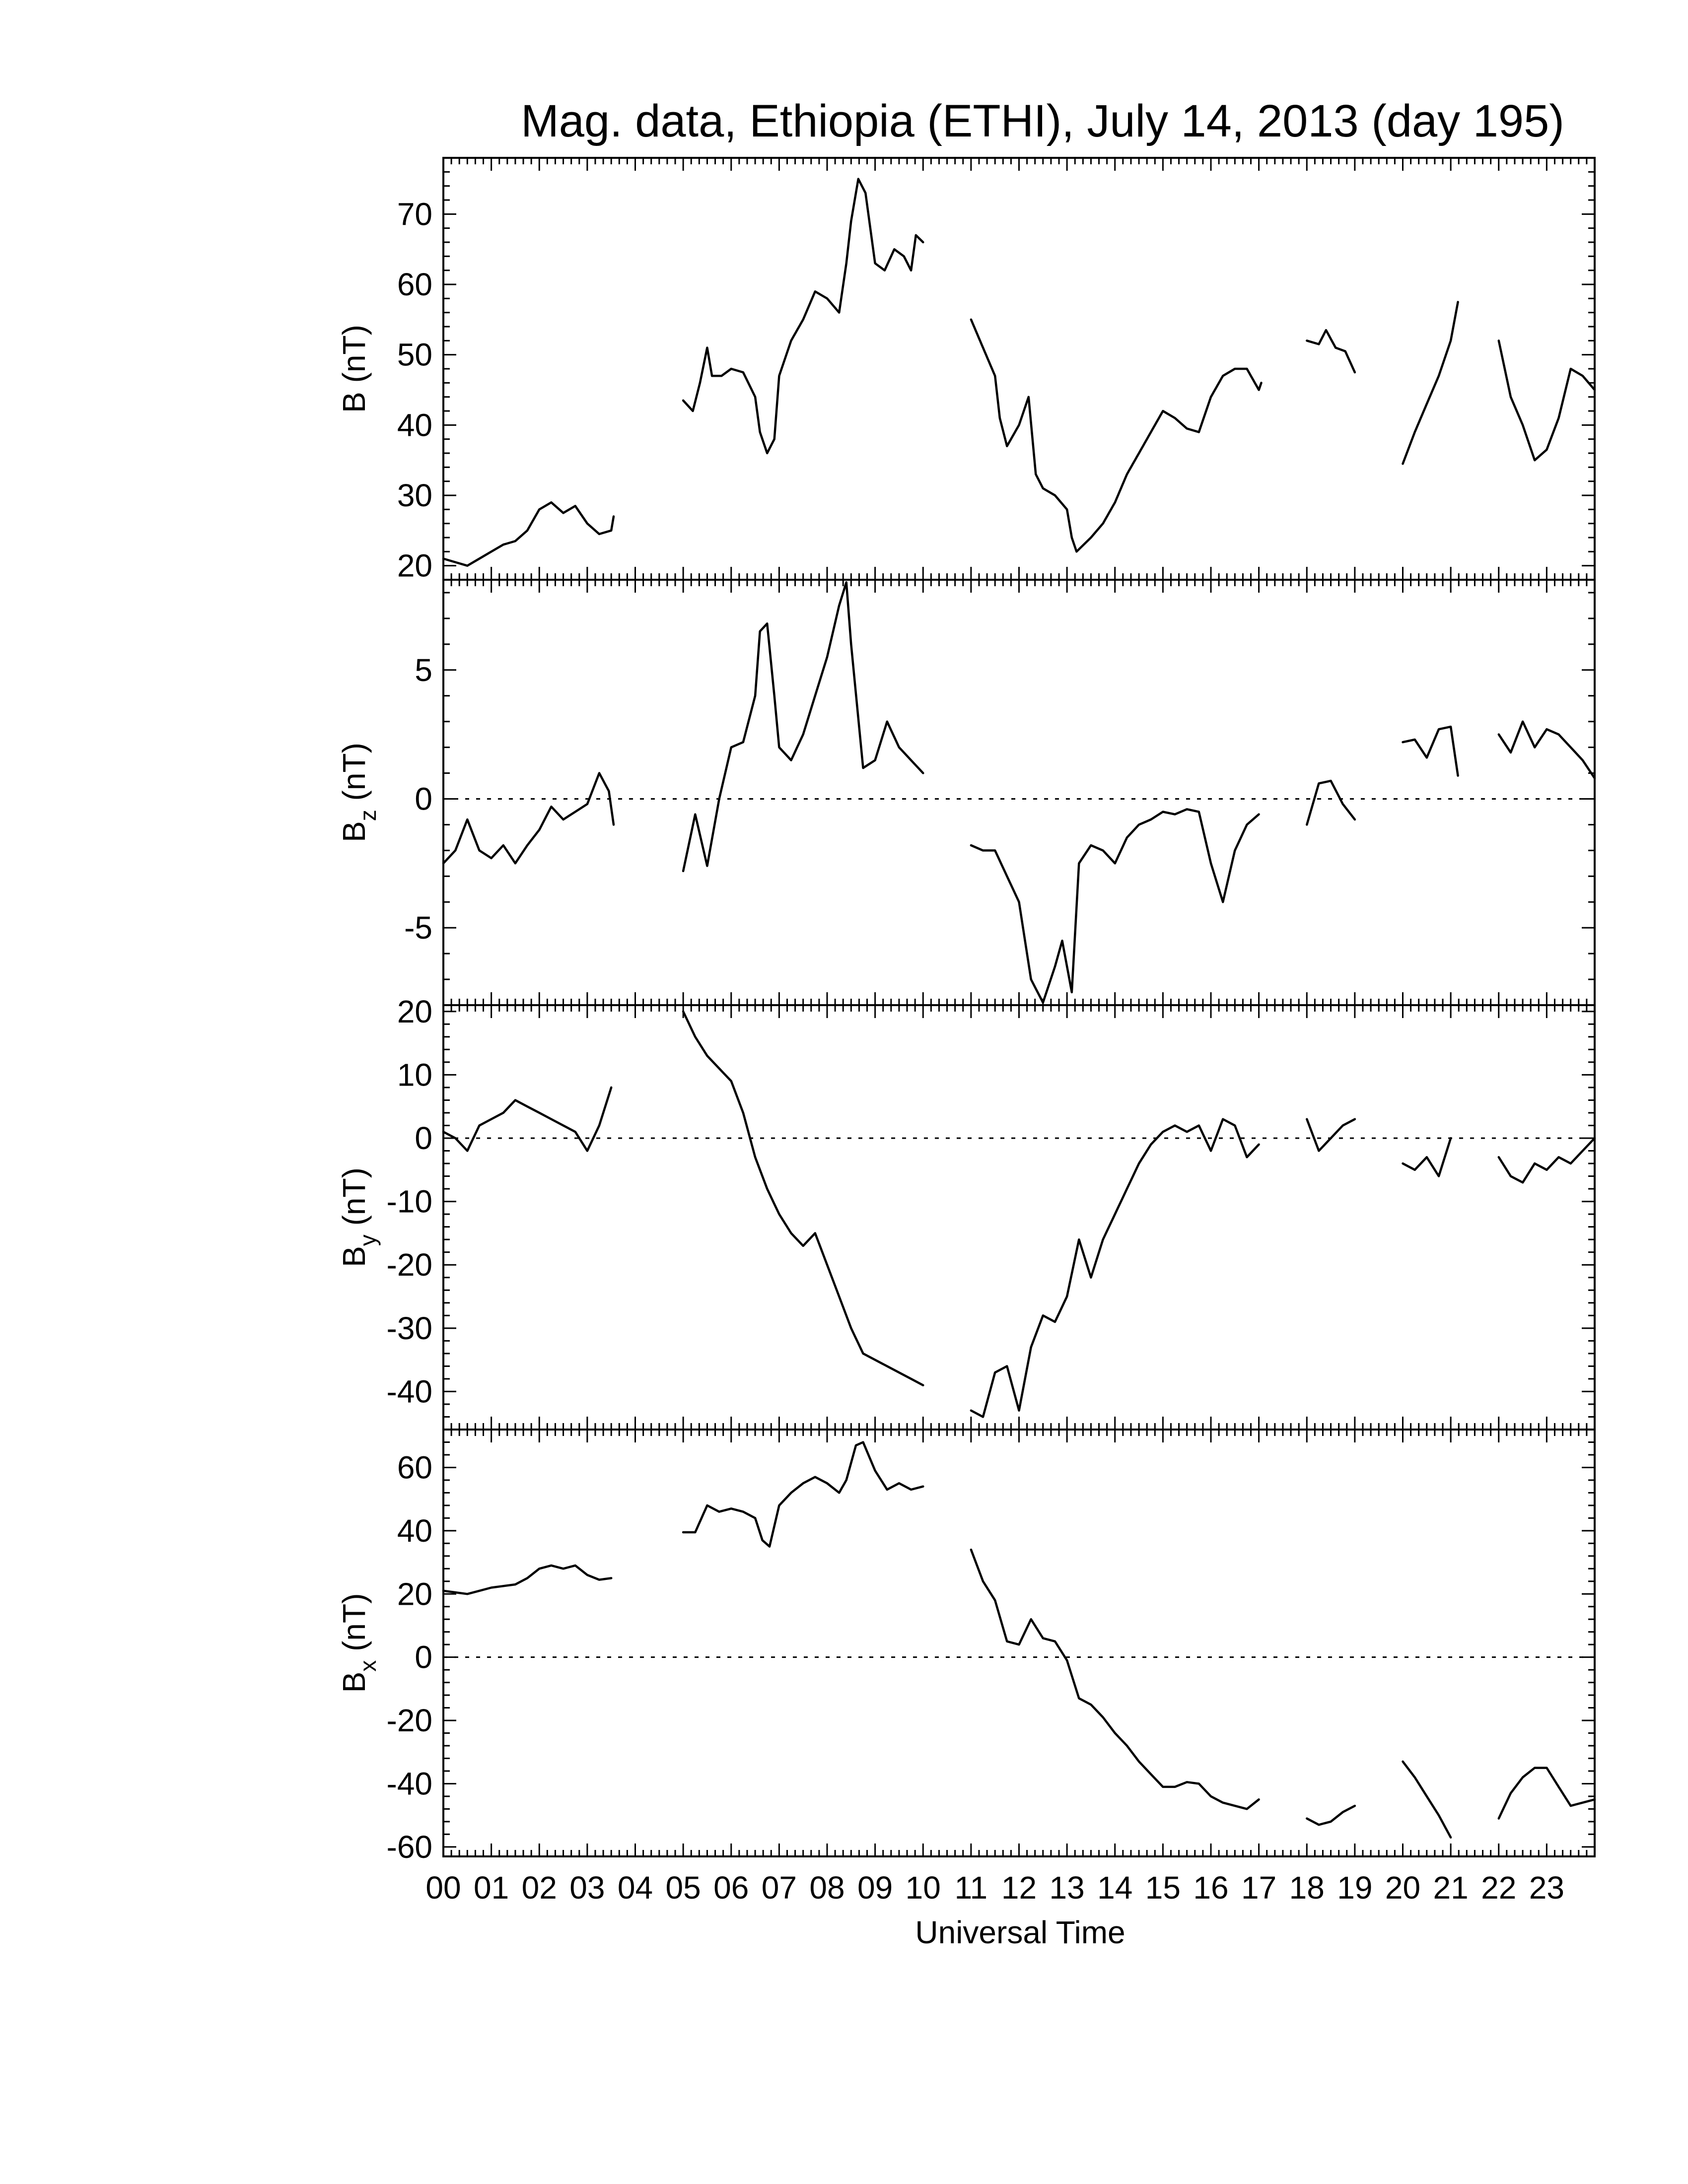  Describe the element at coordinates (414, 355) in the screenshot. I see `y-tick-label: 50` at that location.